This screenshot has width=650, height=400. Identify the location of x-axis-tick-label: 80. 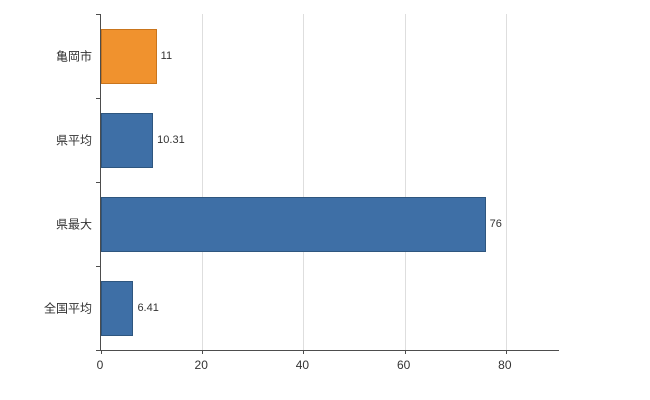
(505, 365).